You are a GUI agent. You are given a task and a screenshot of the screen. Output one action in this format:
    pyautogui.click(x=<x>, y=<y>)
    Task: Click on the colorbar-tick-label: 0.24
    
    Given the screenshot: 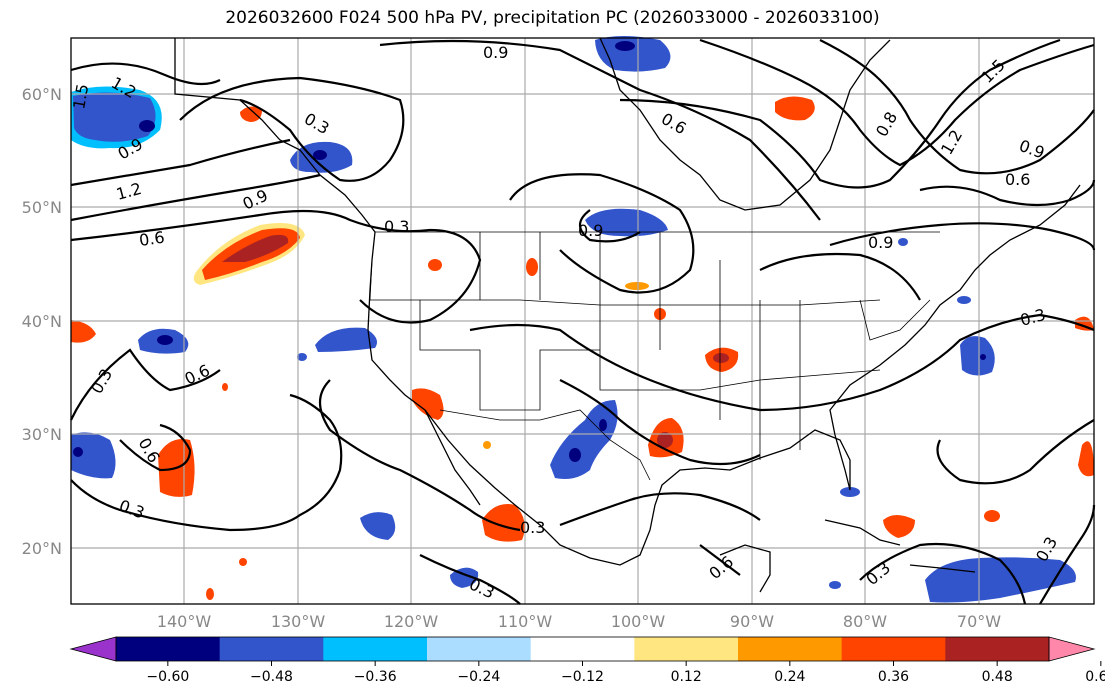 What is the action you would take?
    pyautogui.click(x=789, y=677)
    